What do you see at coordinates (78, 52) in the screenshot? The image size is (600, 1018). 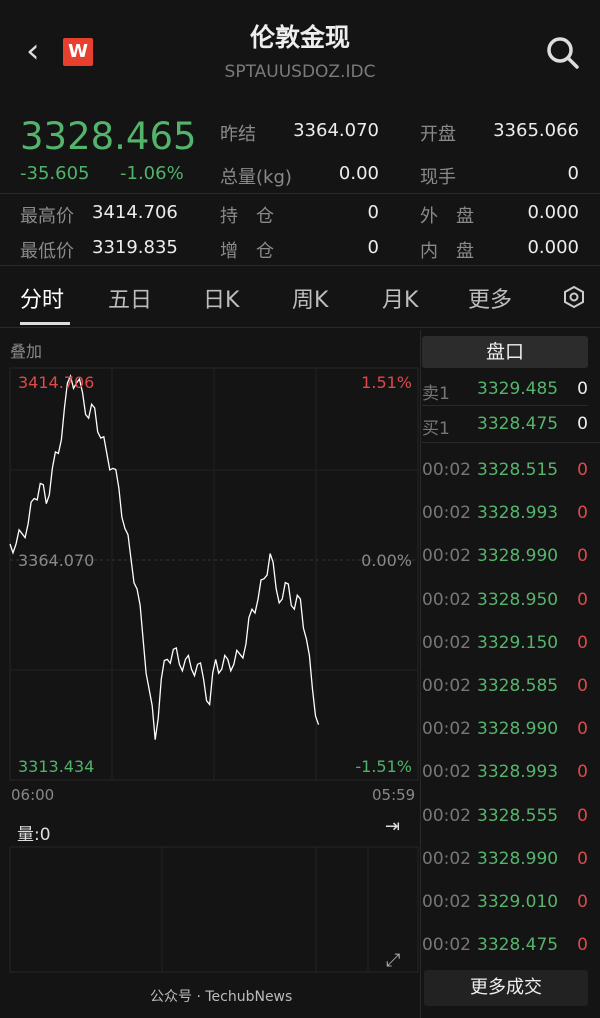 I see `logo: W` at bounding box center [78, 52].